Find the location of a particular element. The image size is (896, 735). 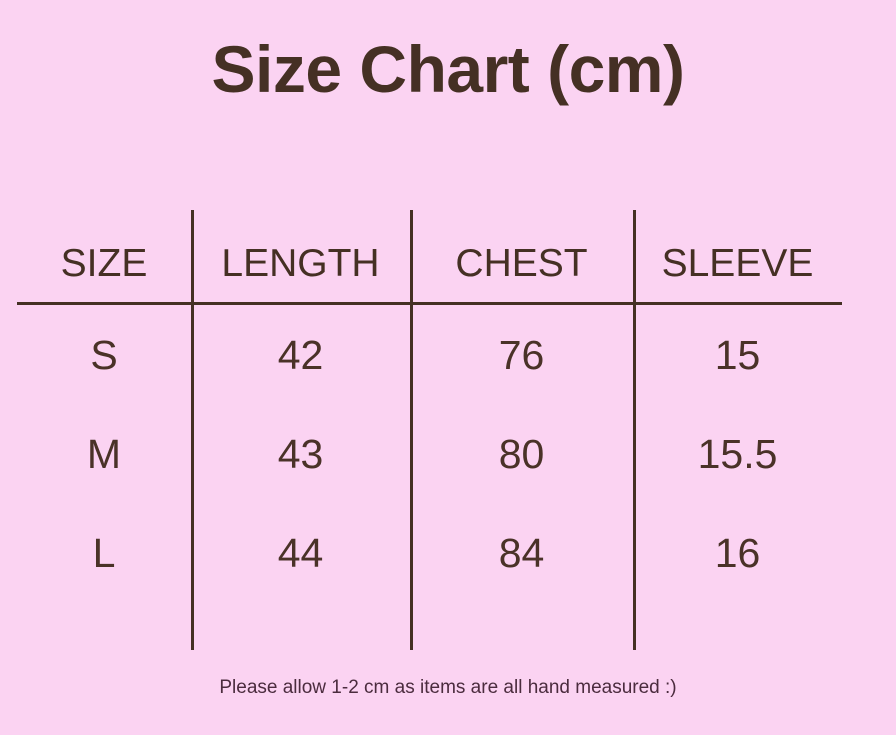

table-row: S 42 76 15 is located at coordinates (429, 354).